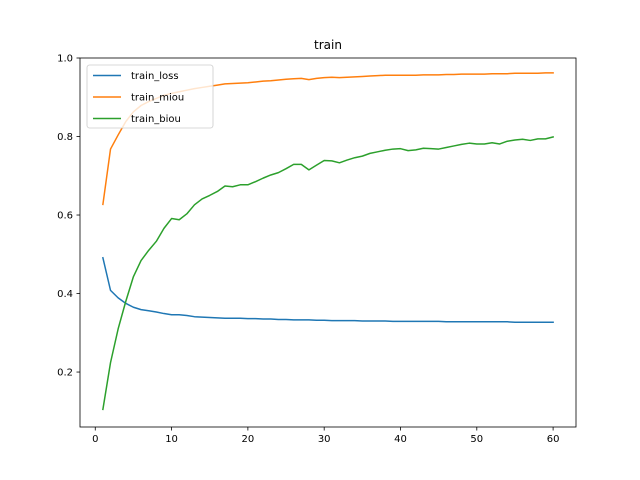 The image size is (640, 480). Describe the element at coordinates (65, 216) in the screenshot. I see `y-tick-label: 0.6` at that location.